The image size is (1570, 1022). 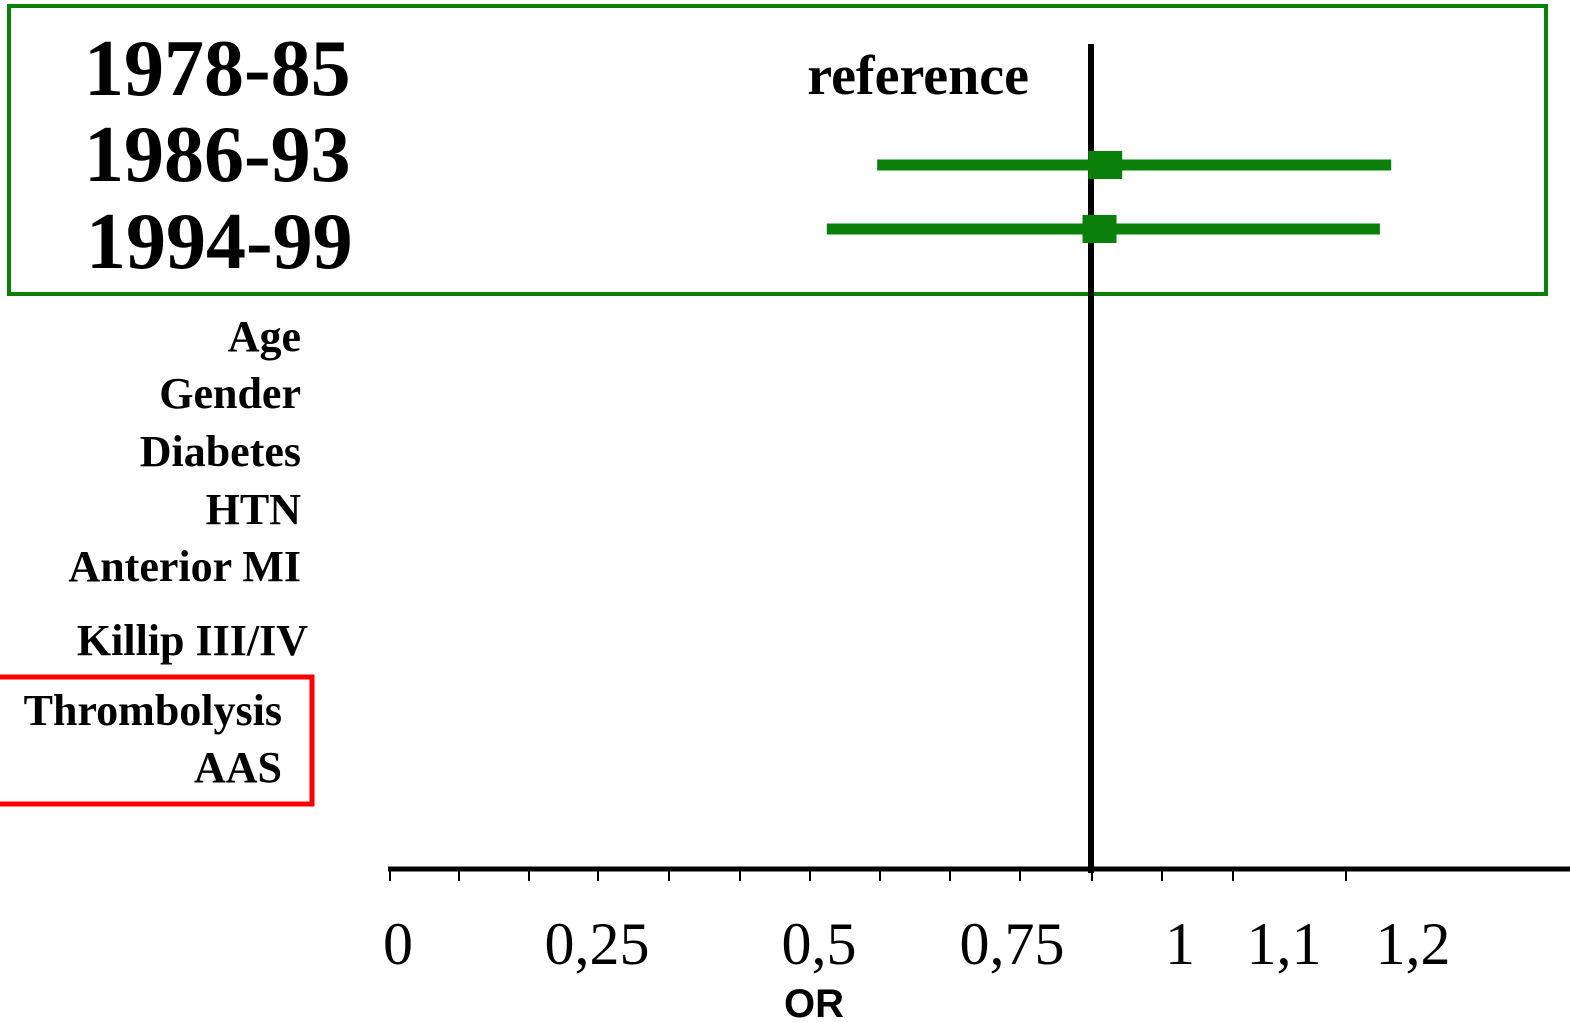 I want to click on variable-label-thrombolysis: Thrombolysis, so click(x=153, y=710).